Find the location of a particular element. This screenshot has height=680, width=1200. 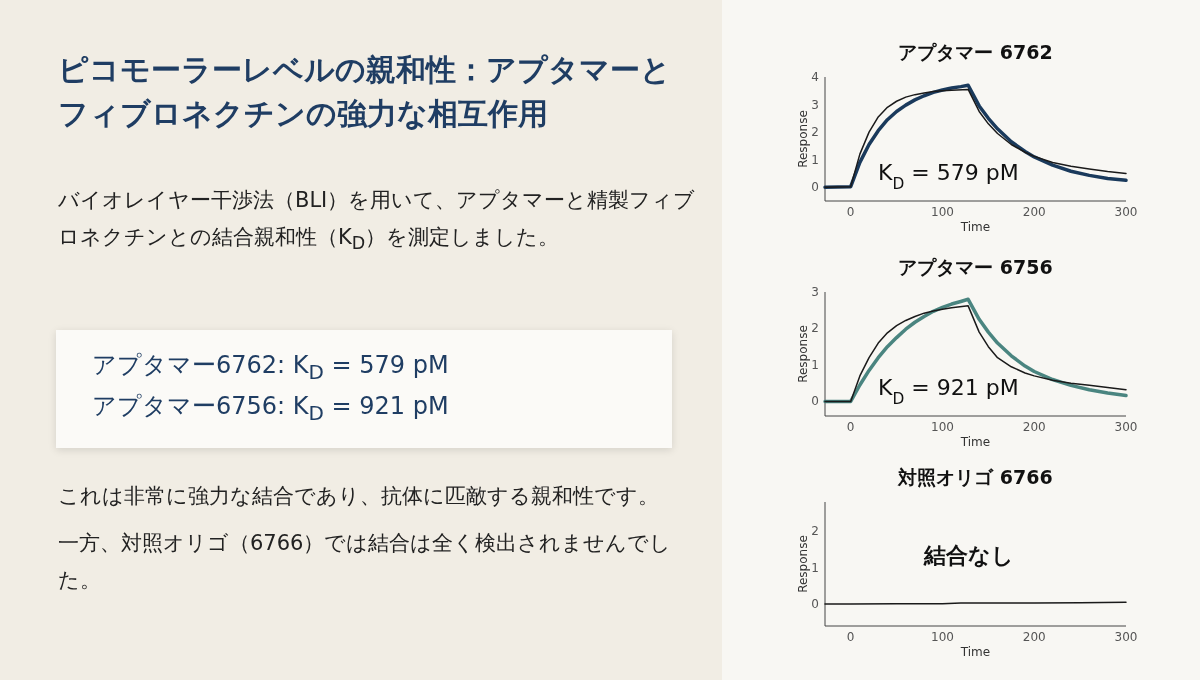

text: ピコモーラーレベルの親和性：アプタマーとフィブロネクチンの強力な相互作用 is located at coordinates (365, 92).